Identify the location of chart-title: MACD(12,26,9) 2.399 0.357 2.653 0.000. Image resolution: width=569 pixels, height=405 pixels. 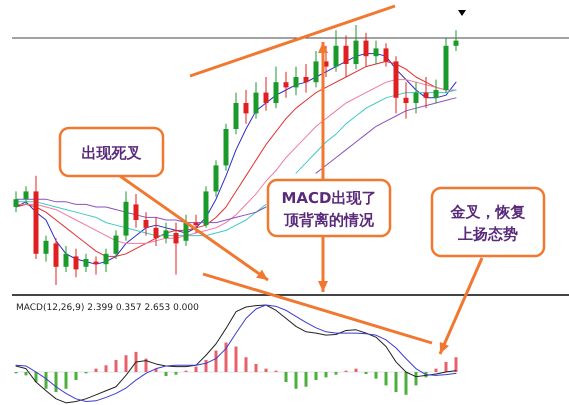
(108, 308).